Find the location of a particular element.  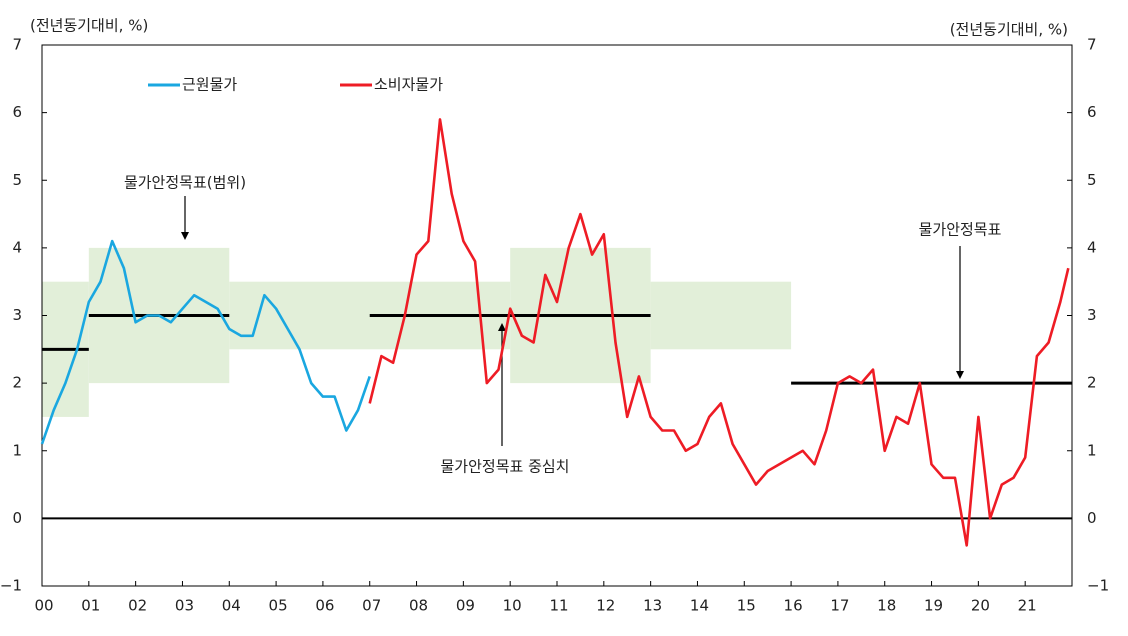

x-tick-label: 08 is located at coordinates (418, 606).